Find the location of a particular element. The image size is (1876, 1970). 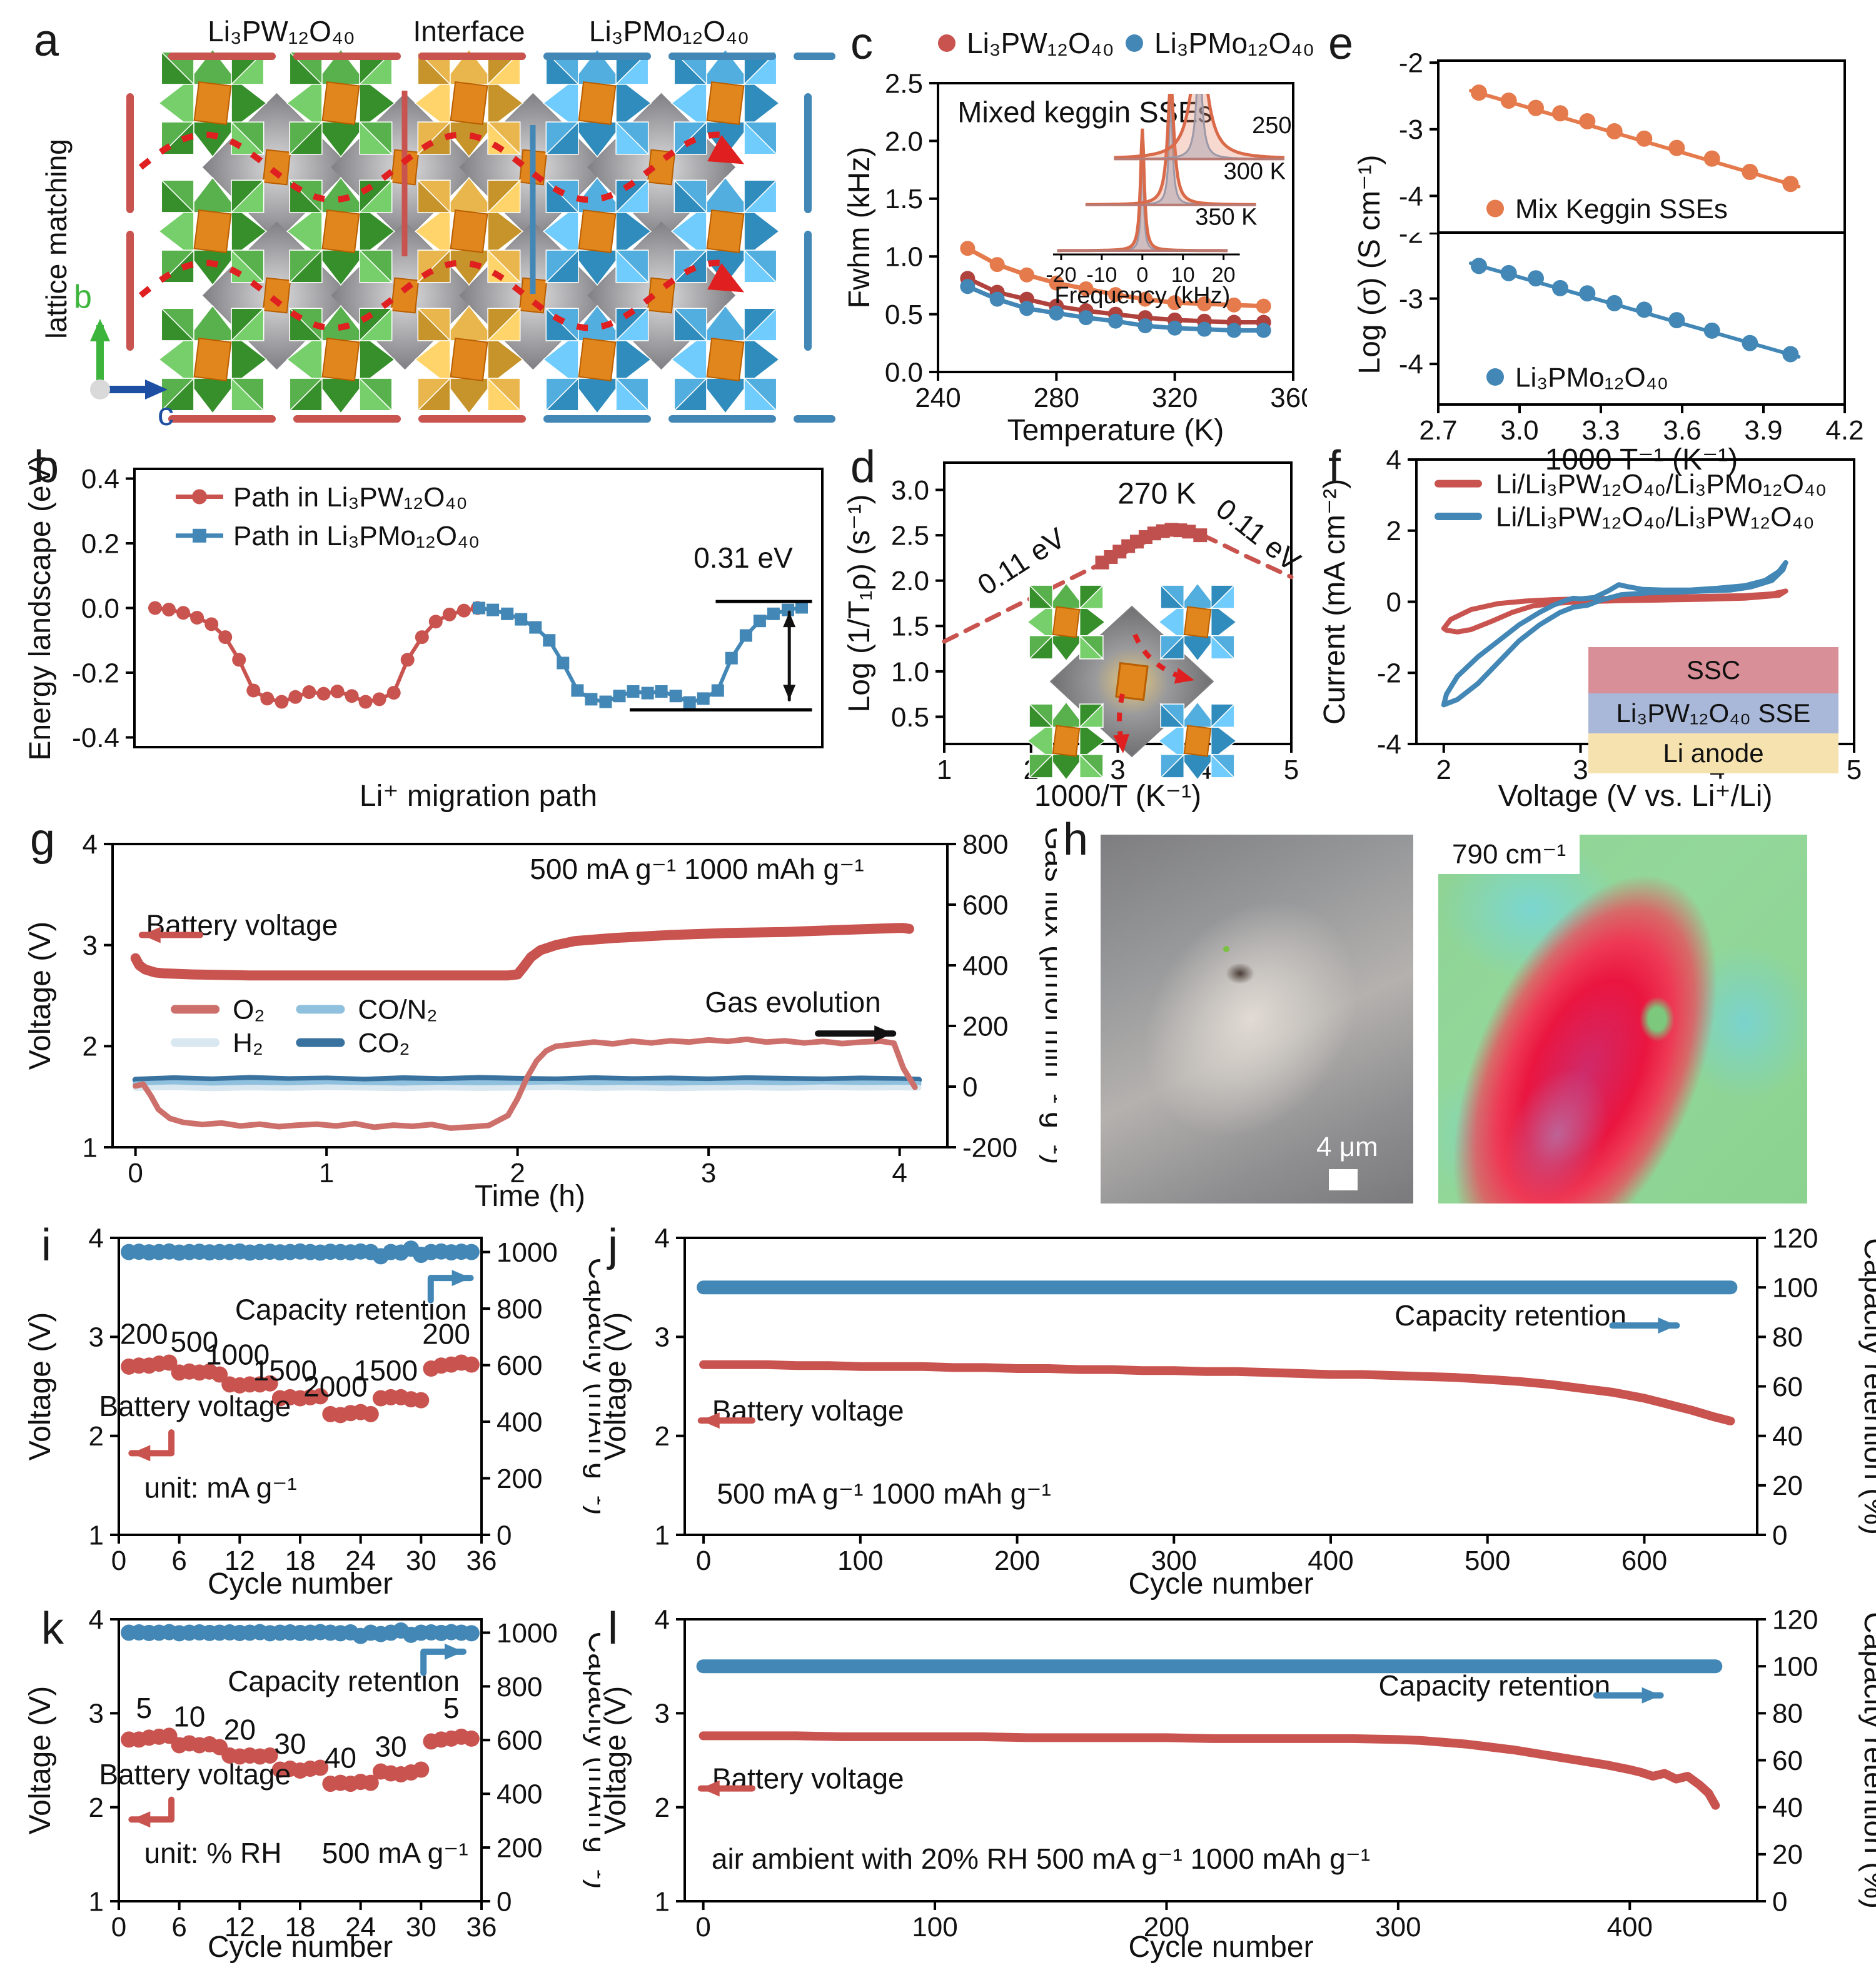

svg-text: 250 K is located at coordinates (1275, 126).